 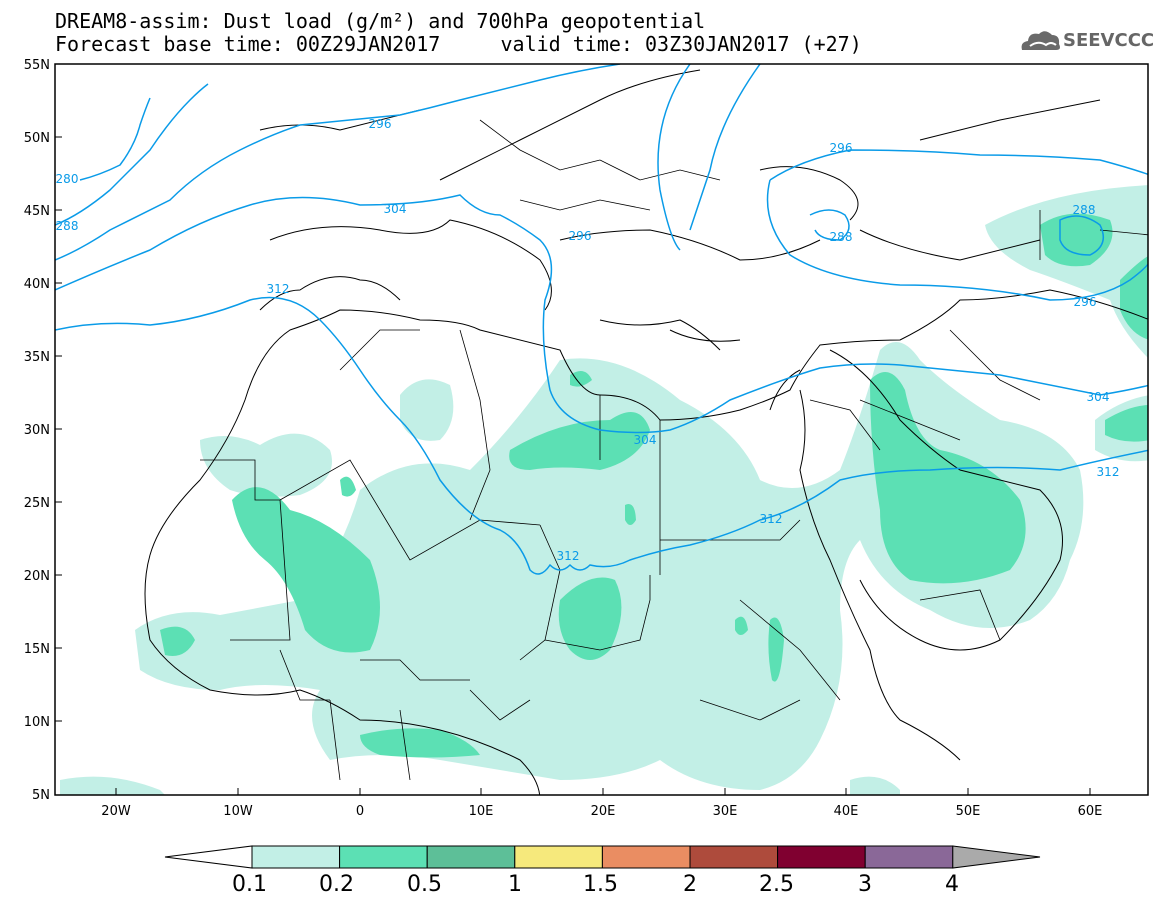 I want to click on lat-label-25n: 25N, so click(x=37, y=503).